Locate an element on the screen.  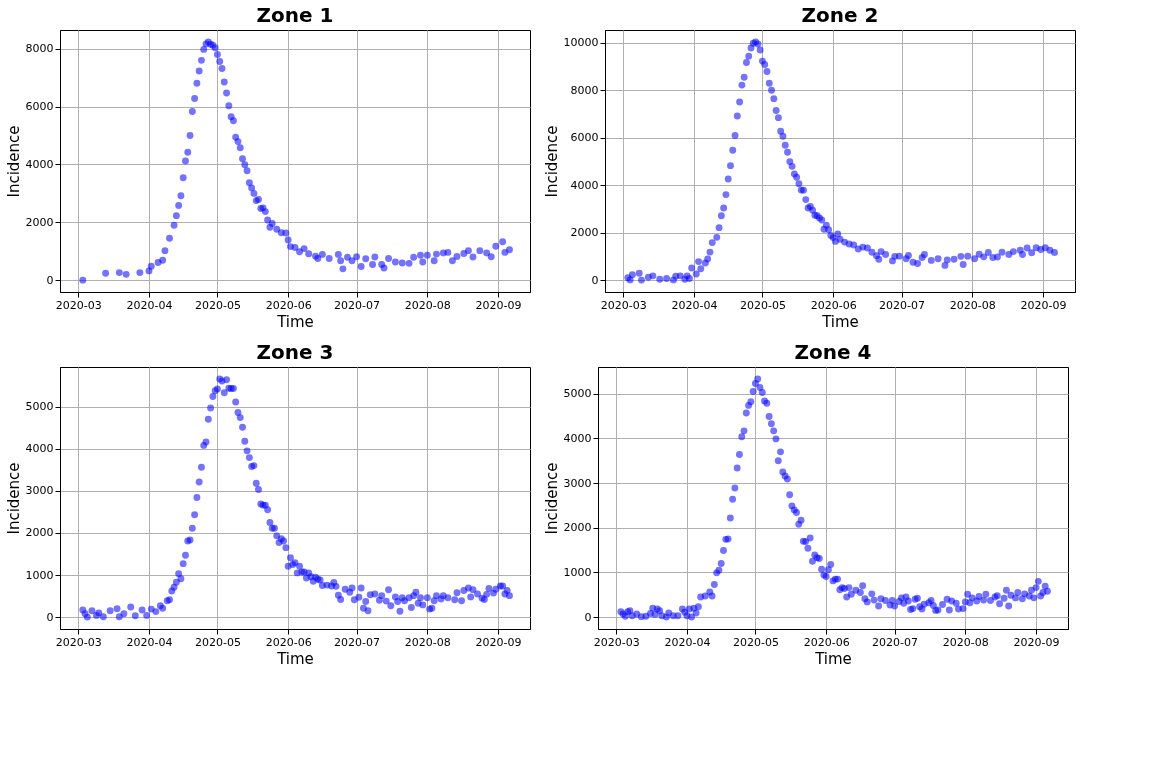
chart-title: Zone 1 is located at coordinates (295, 15).